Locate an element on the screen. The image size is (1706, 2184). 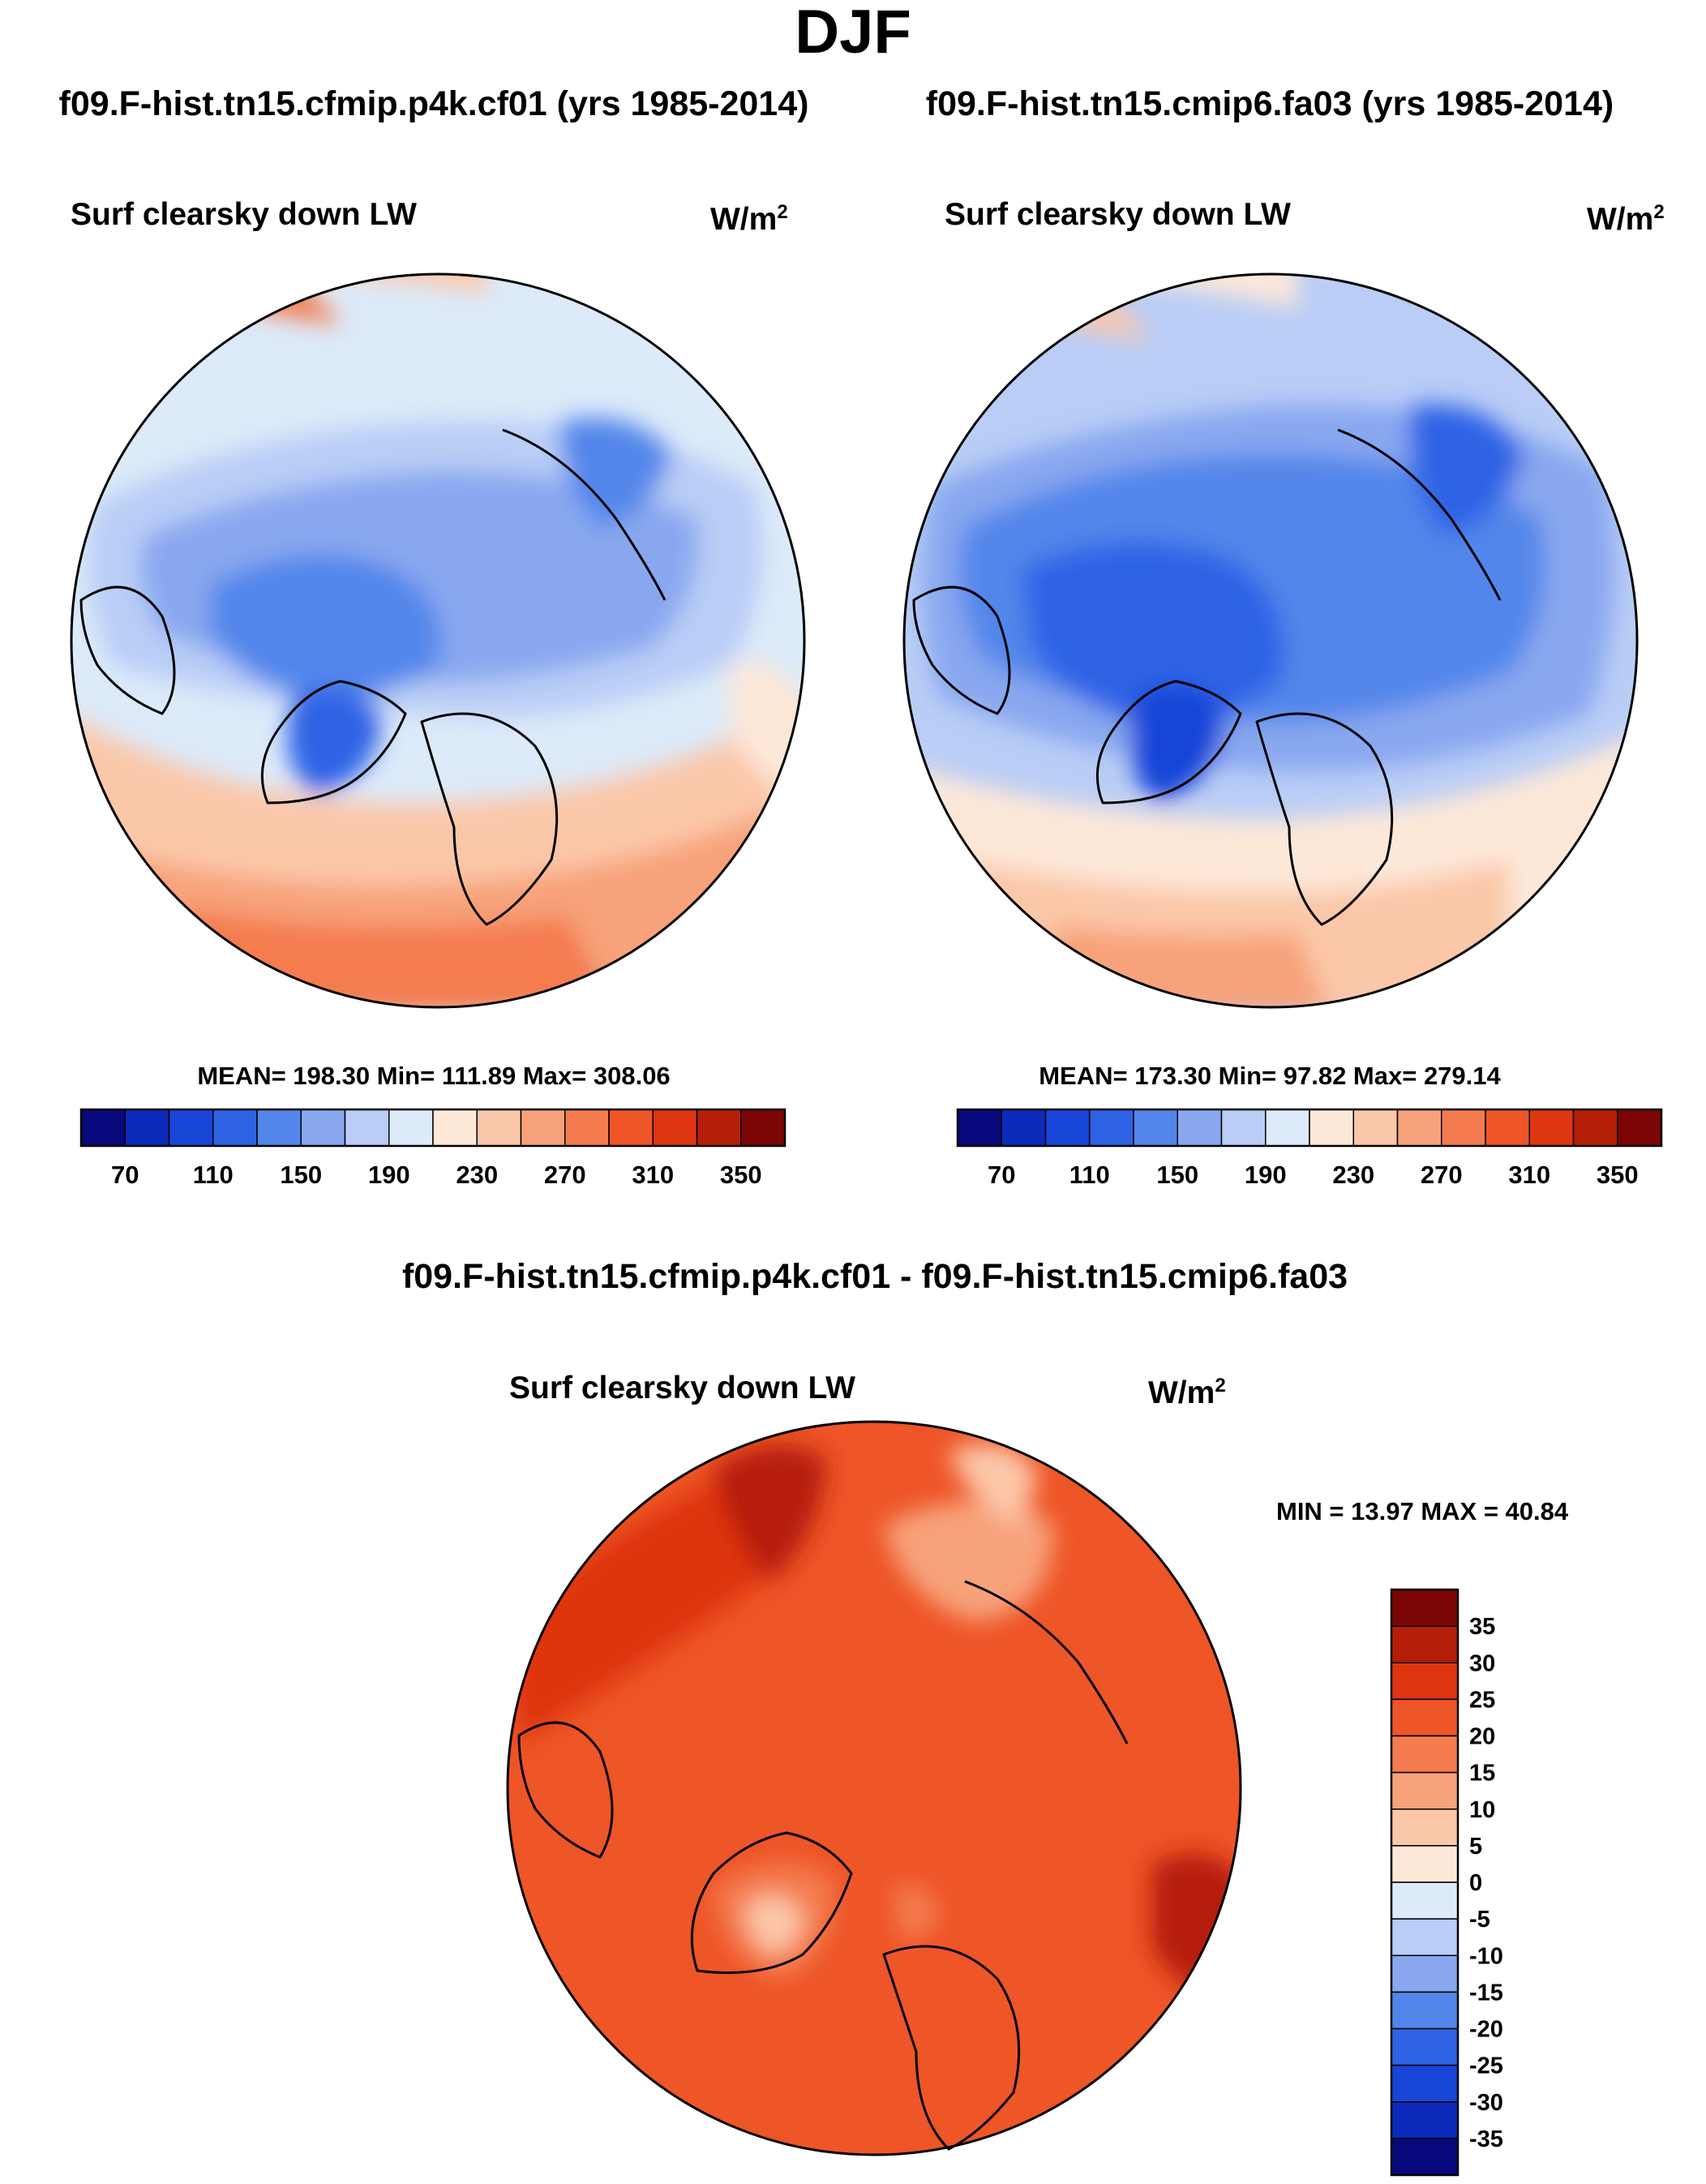
coastline-a-eurasia is located at coordinates (489, 819).